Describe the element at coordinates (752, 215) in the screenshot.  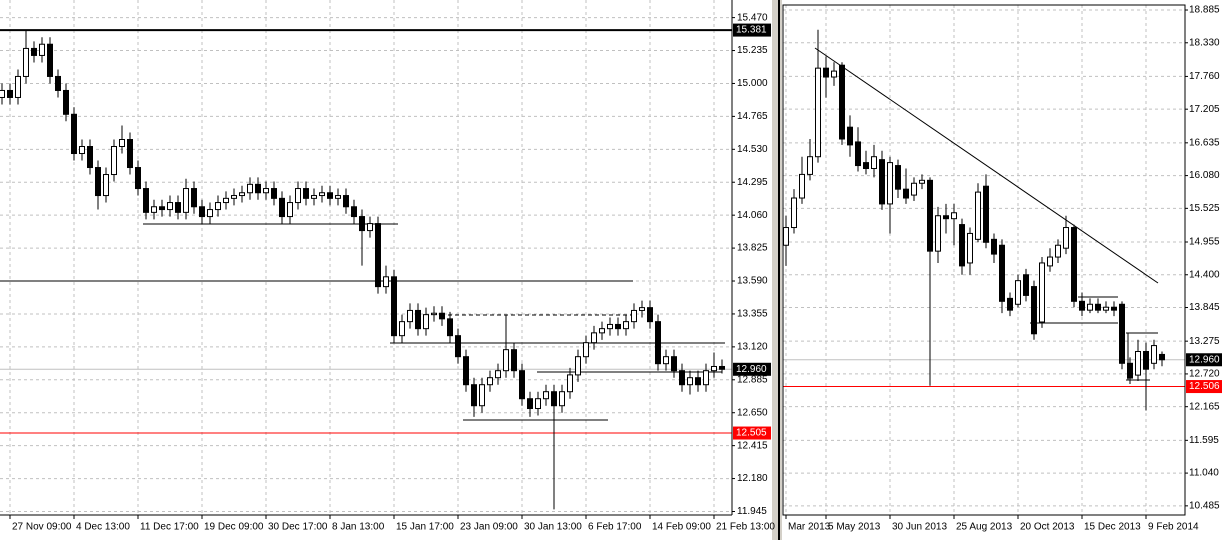
I see `y-tick-label: 14.060` at that location.